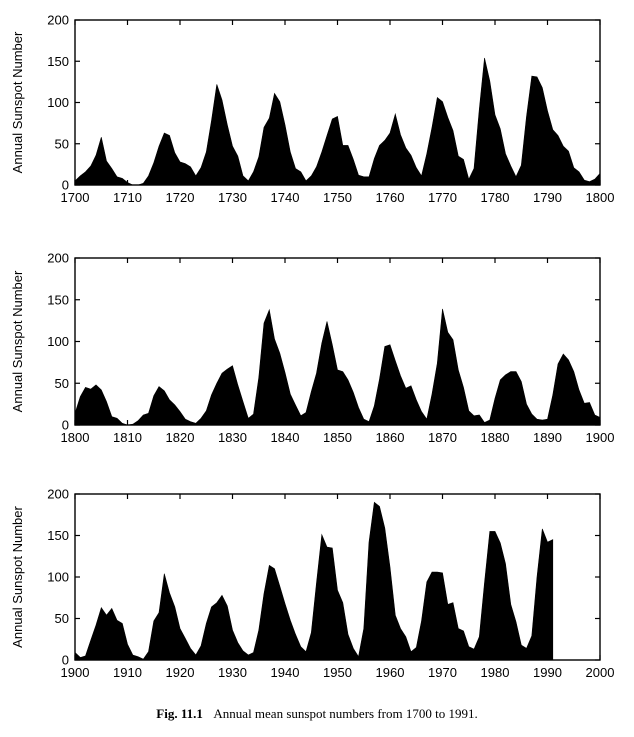 This screenshot has height=737, width=634. I want to click on x-tick-label: 1920, so click(180, 672).